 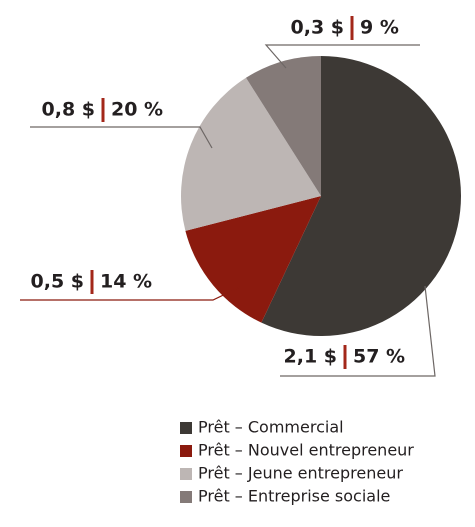 What do you see at coordinates (318, 28) in the screenshot?
I see `amount-label: 0,3 $` at bounding box center [318, 28].